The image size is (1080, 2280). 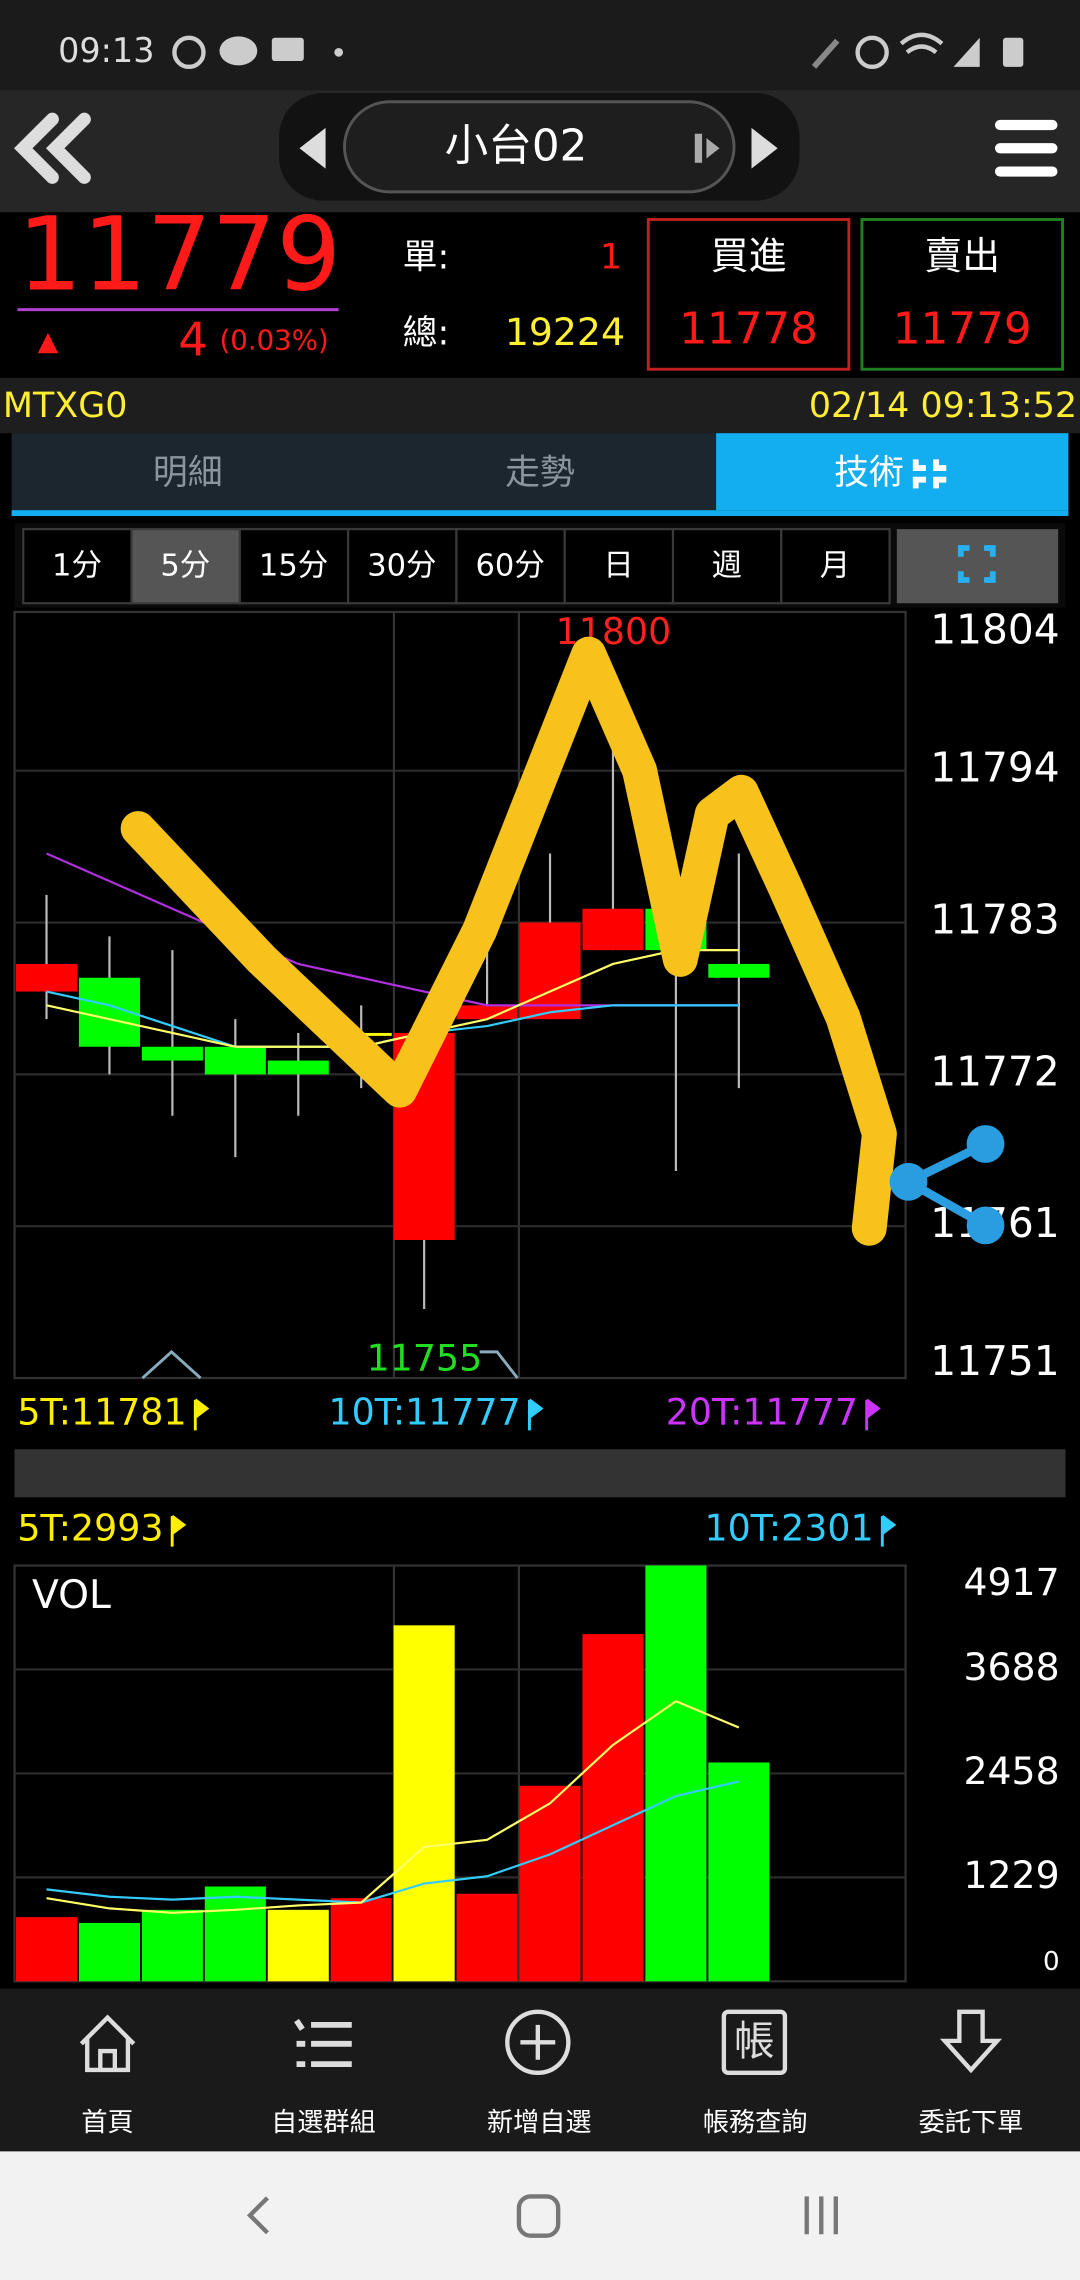 I want to click on volume-title: VOL, so click(x=71, y=1595).